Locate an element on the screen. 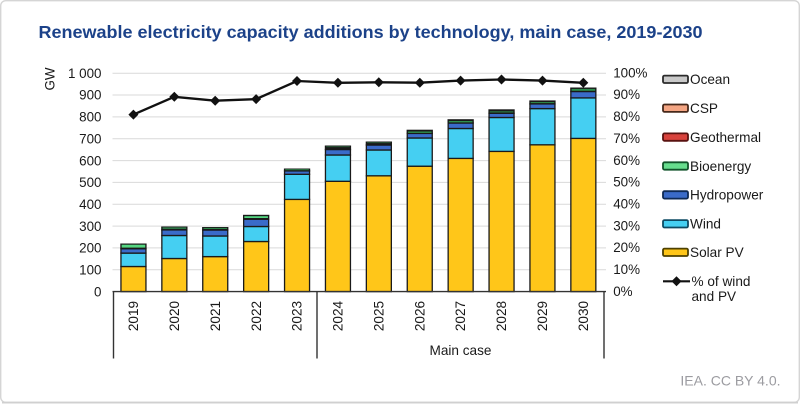  svg-text: 2030 is located at coordinates (583, 315).